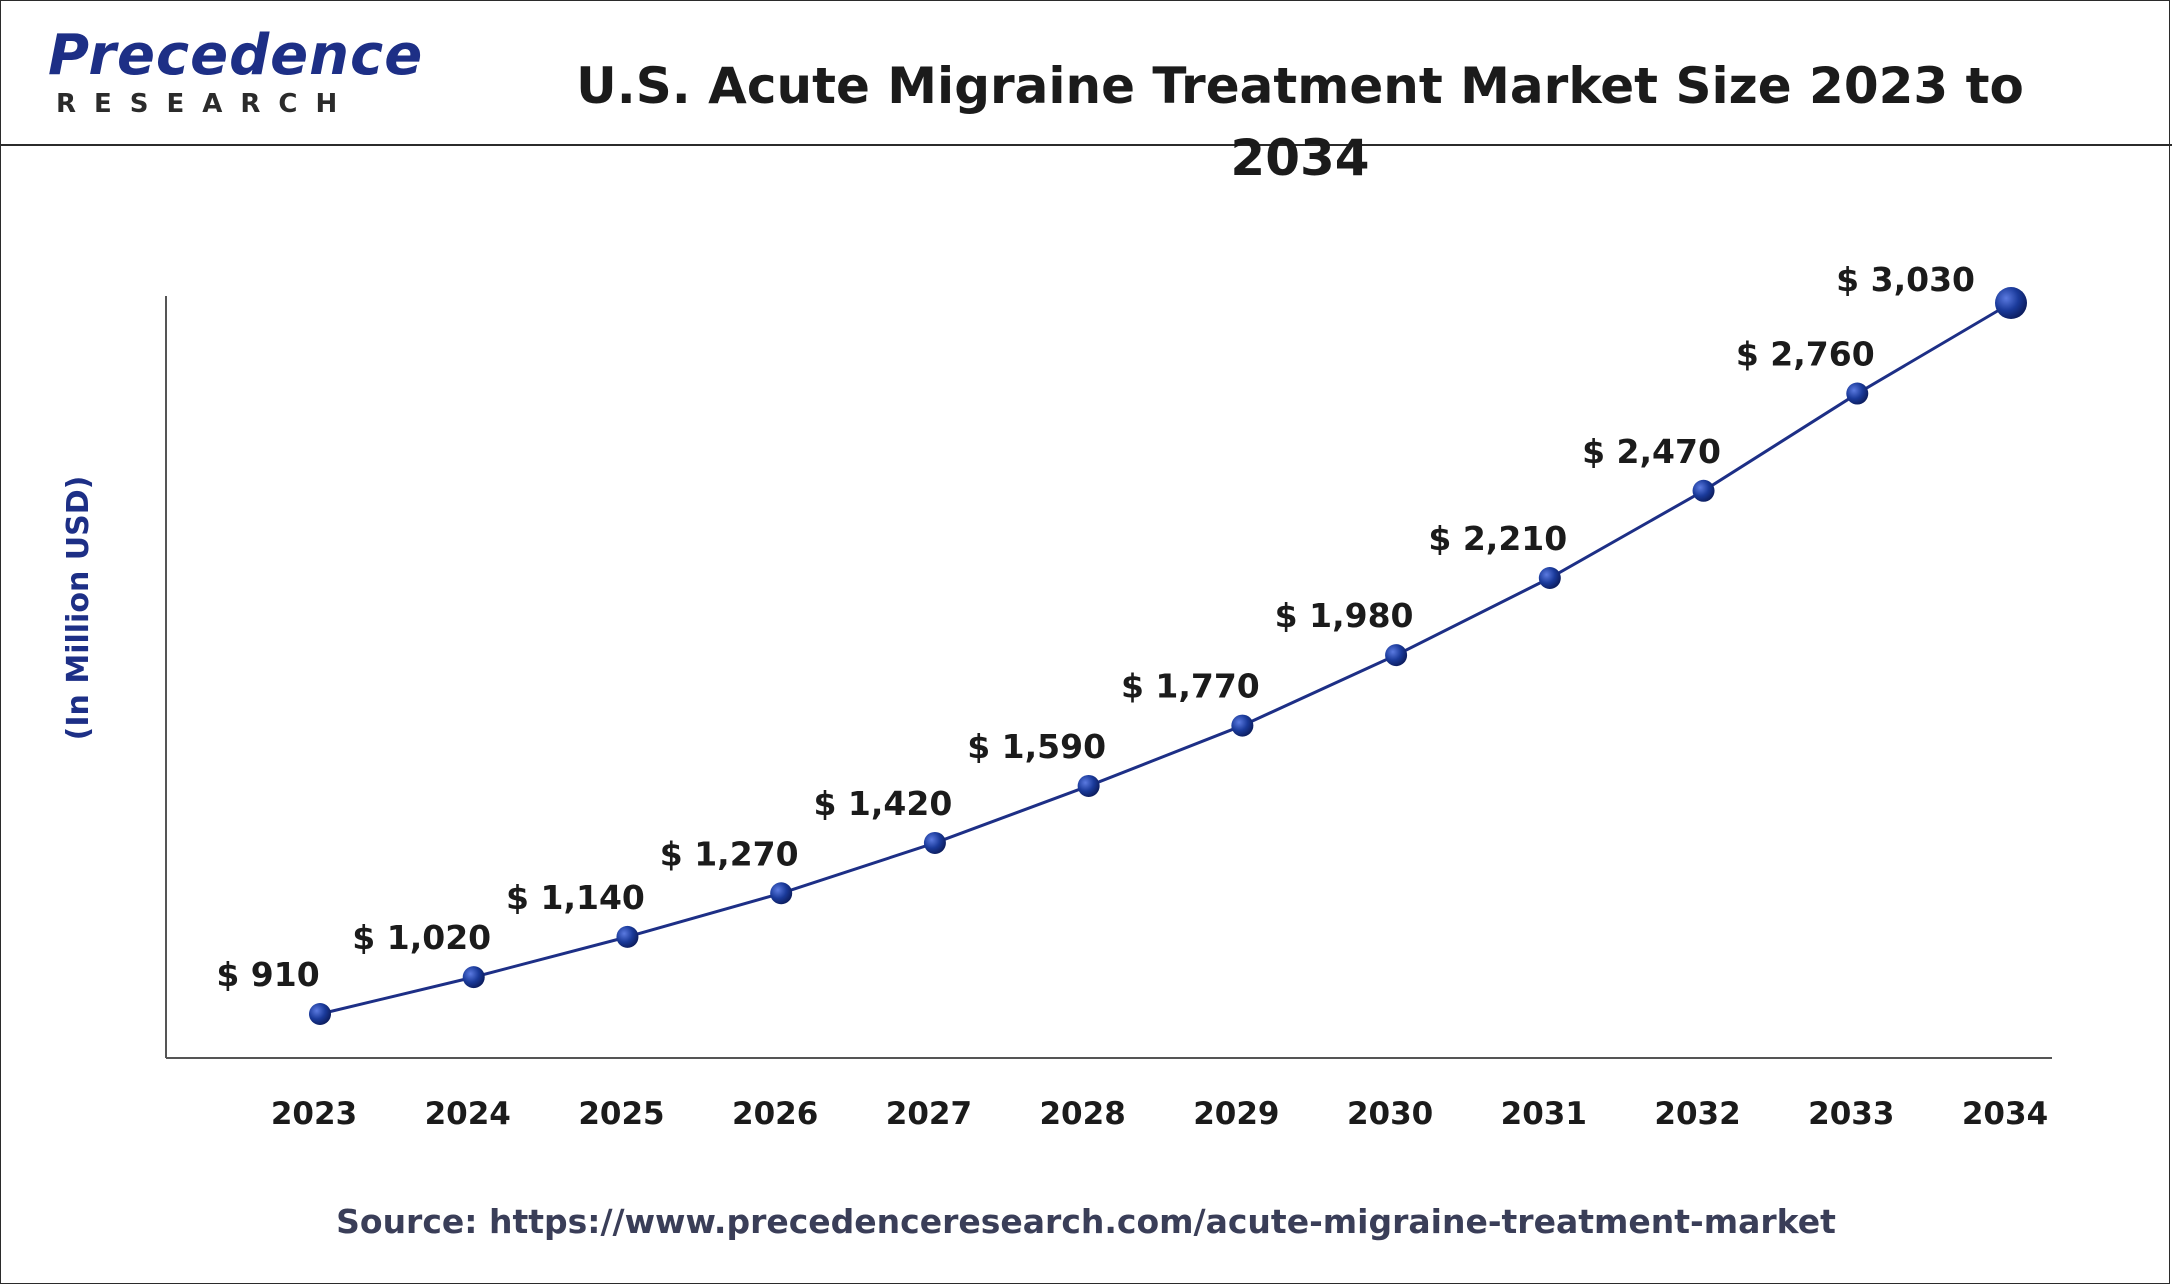 This screenshot has height=1286, width=2172. I want to click on logo-wordmark: Precedence, so click(236, 55).